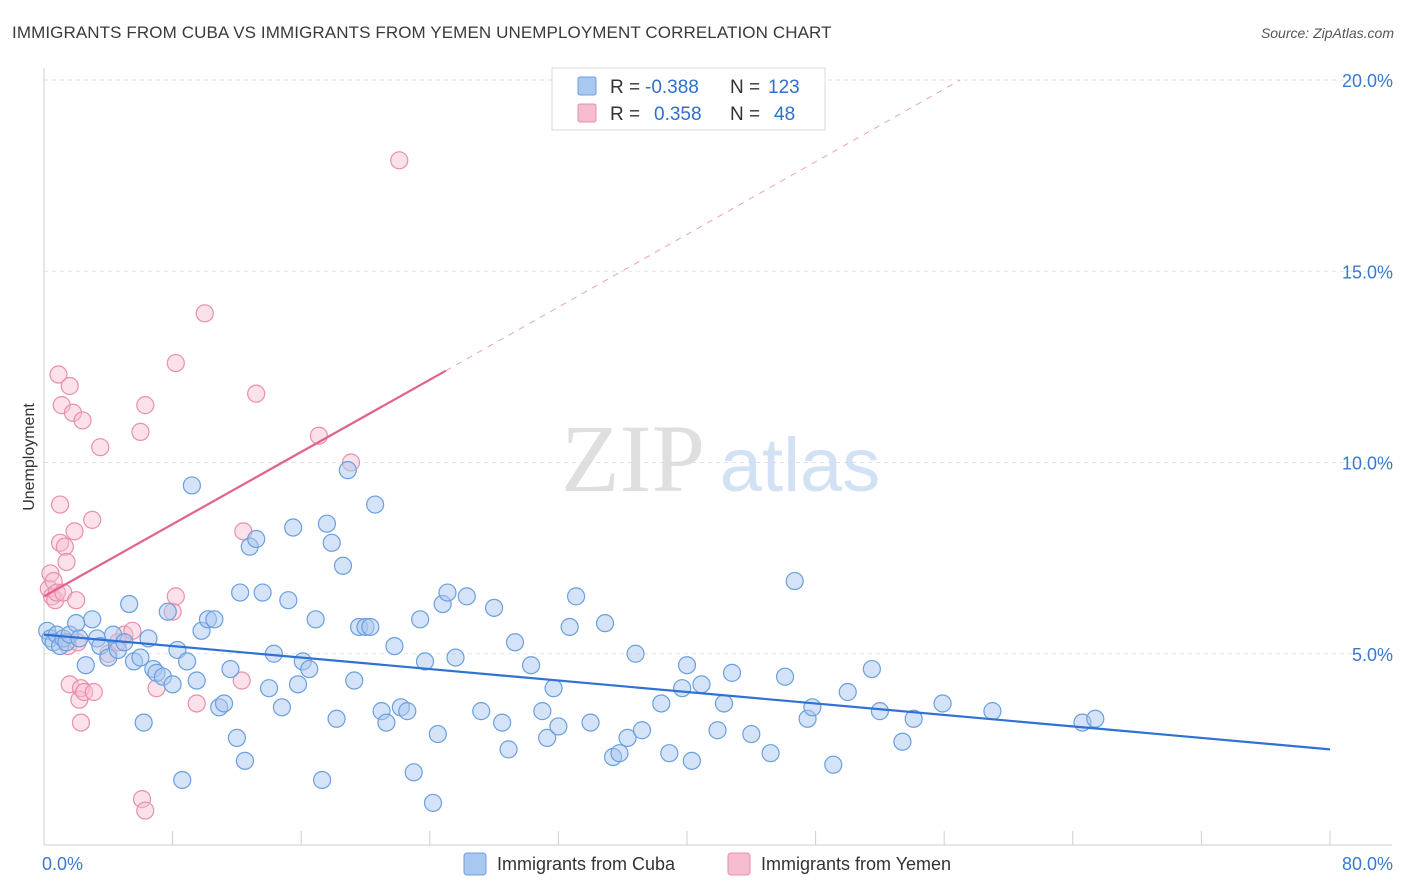 The height and width of the screenshot is (892, 1406). I want to click on stats-legend-swatch-cuba, so click(587, 86).